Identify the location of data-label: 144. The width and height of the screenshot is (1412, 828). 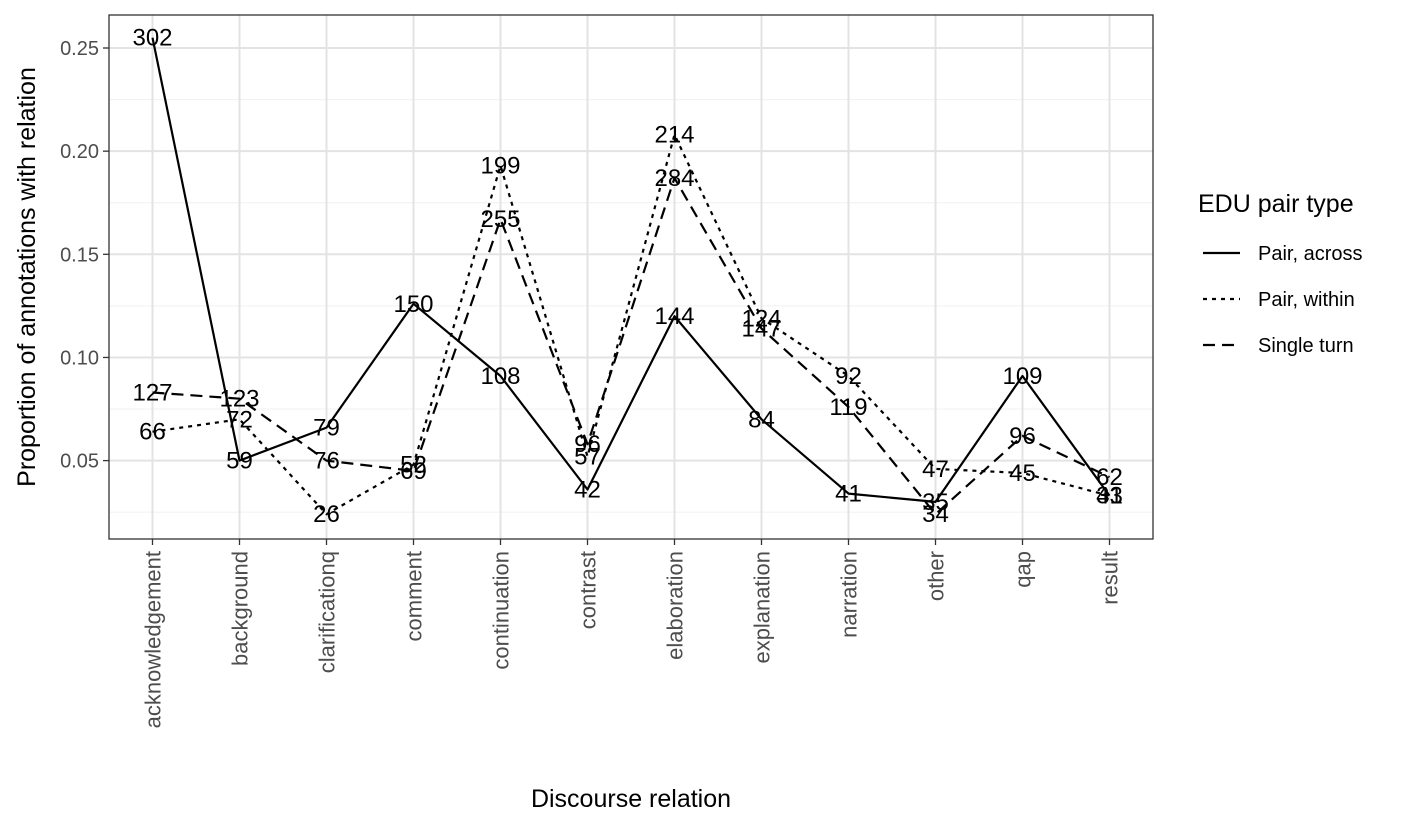
(674, 316).